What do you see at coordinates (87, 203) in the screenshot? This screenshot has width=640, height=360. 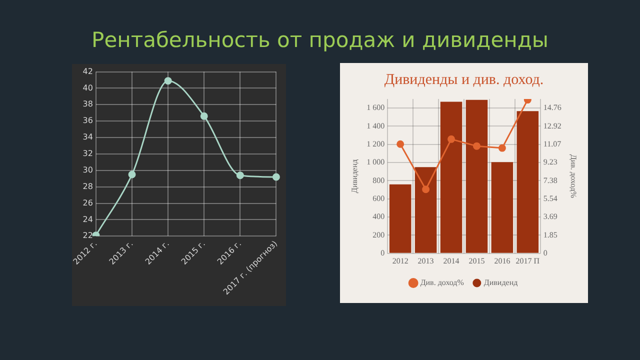 I see `y-tick-label: 26` at bounding box center [87, 203].